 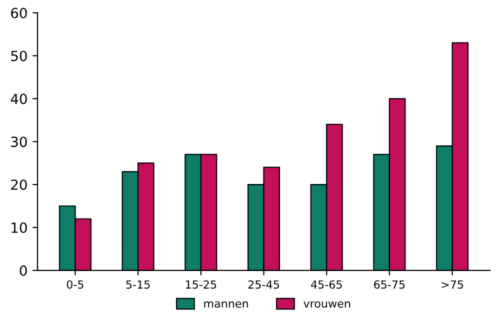 I want to click on x-tick-label: >75, so click(x=453, y=284).